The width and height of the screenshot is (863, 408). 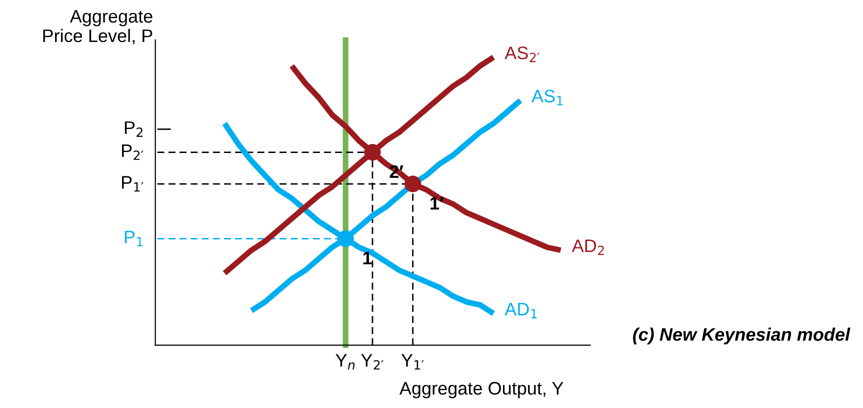 I want to click on series-label: P$_{2′}$, so click(x=133, y=152).